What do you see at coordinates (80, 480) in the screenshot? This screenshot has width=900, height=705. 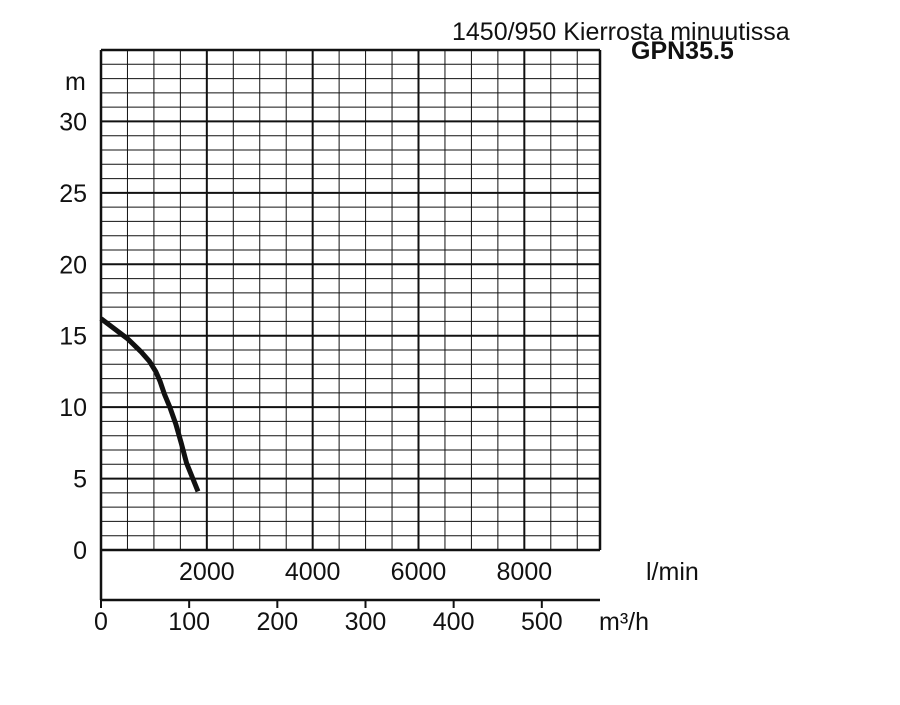 I see `y-tick-label: 5` at bounding box center [80, 480].